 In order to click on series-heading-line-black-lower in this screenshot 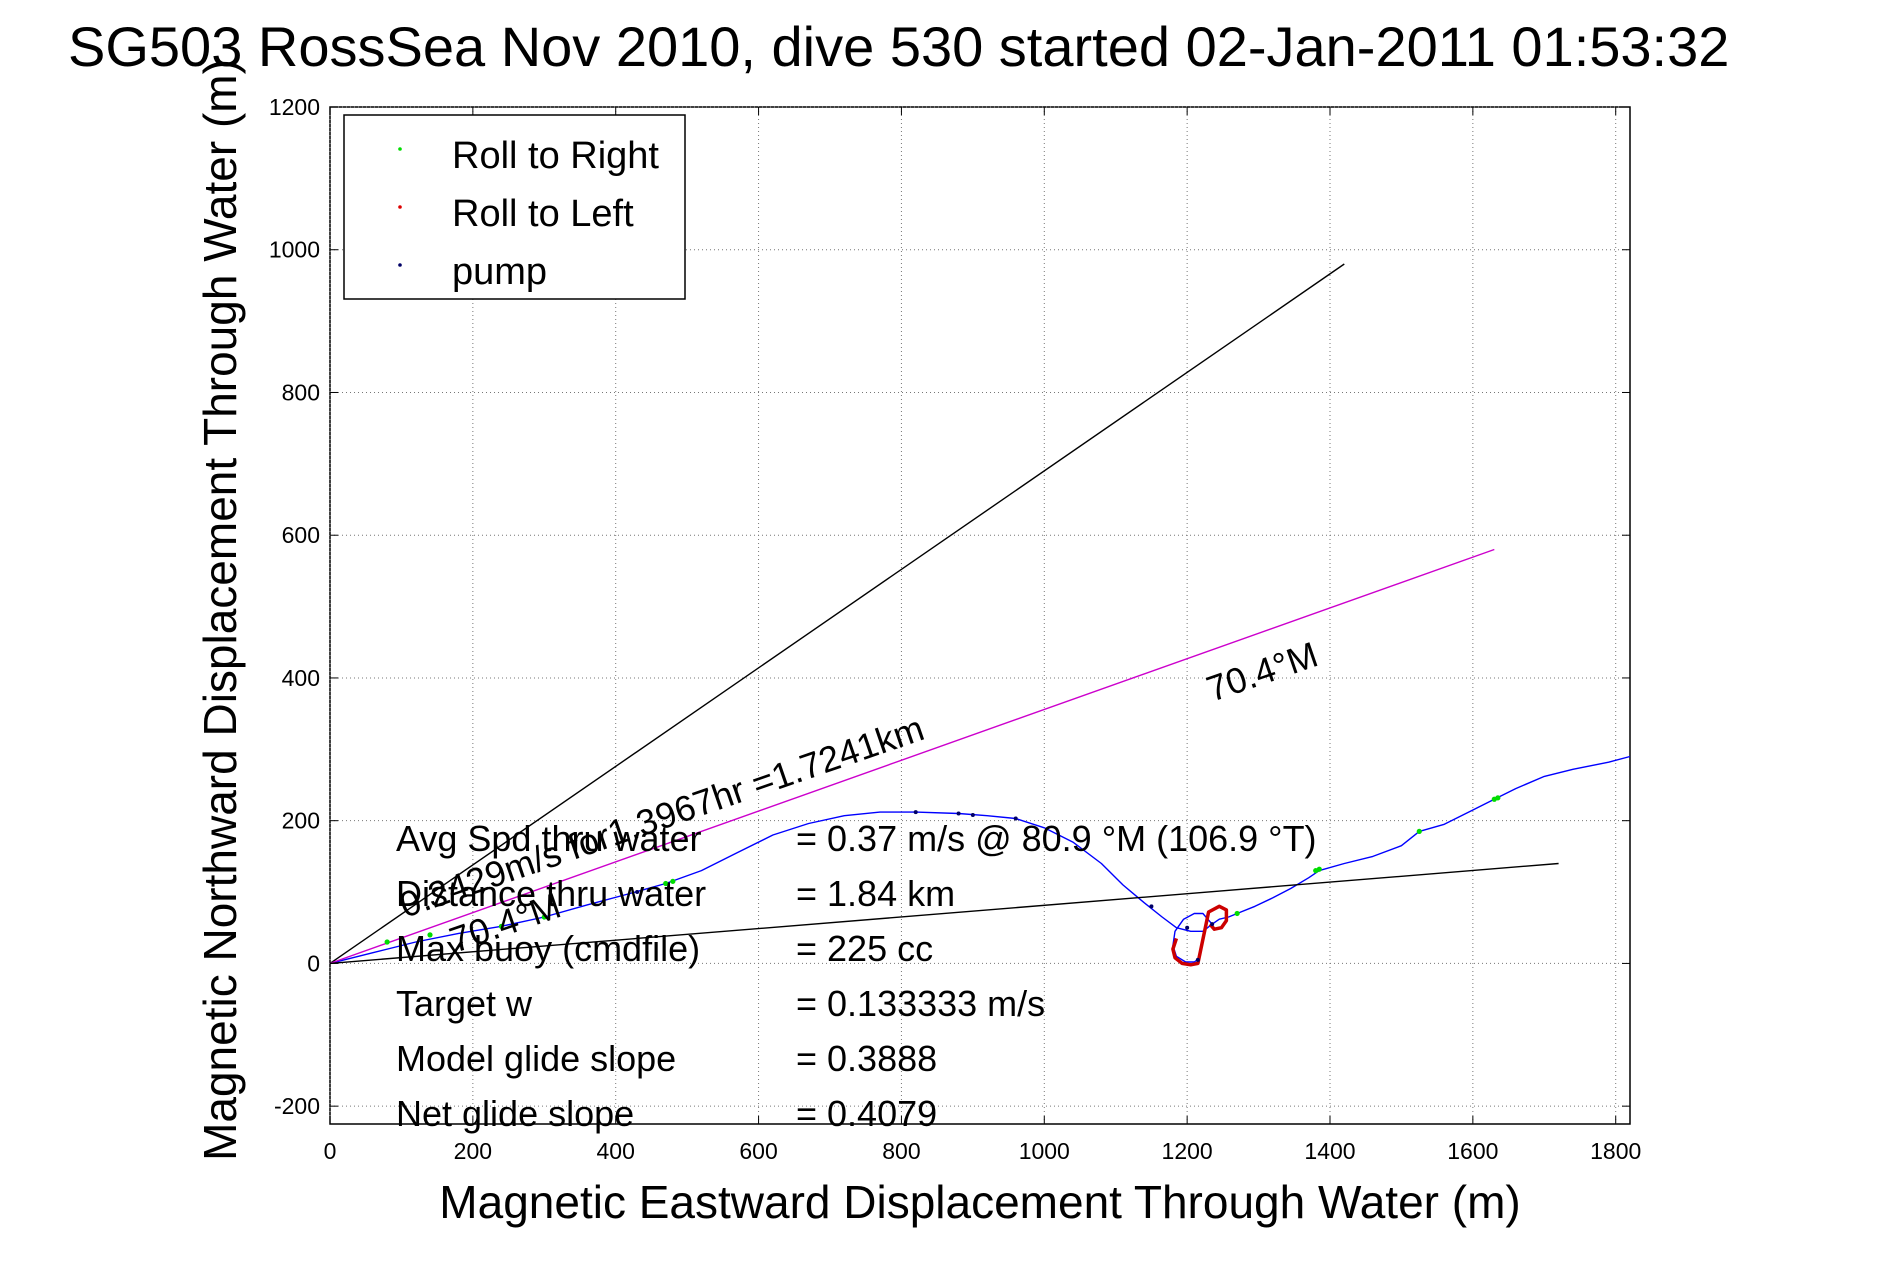, I will do `click(944, 913)`.